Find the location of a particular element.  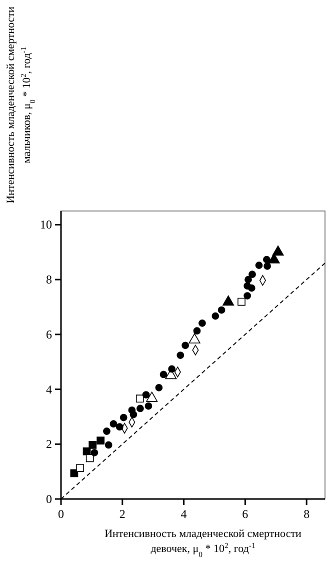

x-axis-title: Интенсивность младенческой смертности девочек, μ$_{0}$ * 10$^{2}$, год$^{-1}$ is located at coordinates (203, 543).